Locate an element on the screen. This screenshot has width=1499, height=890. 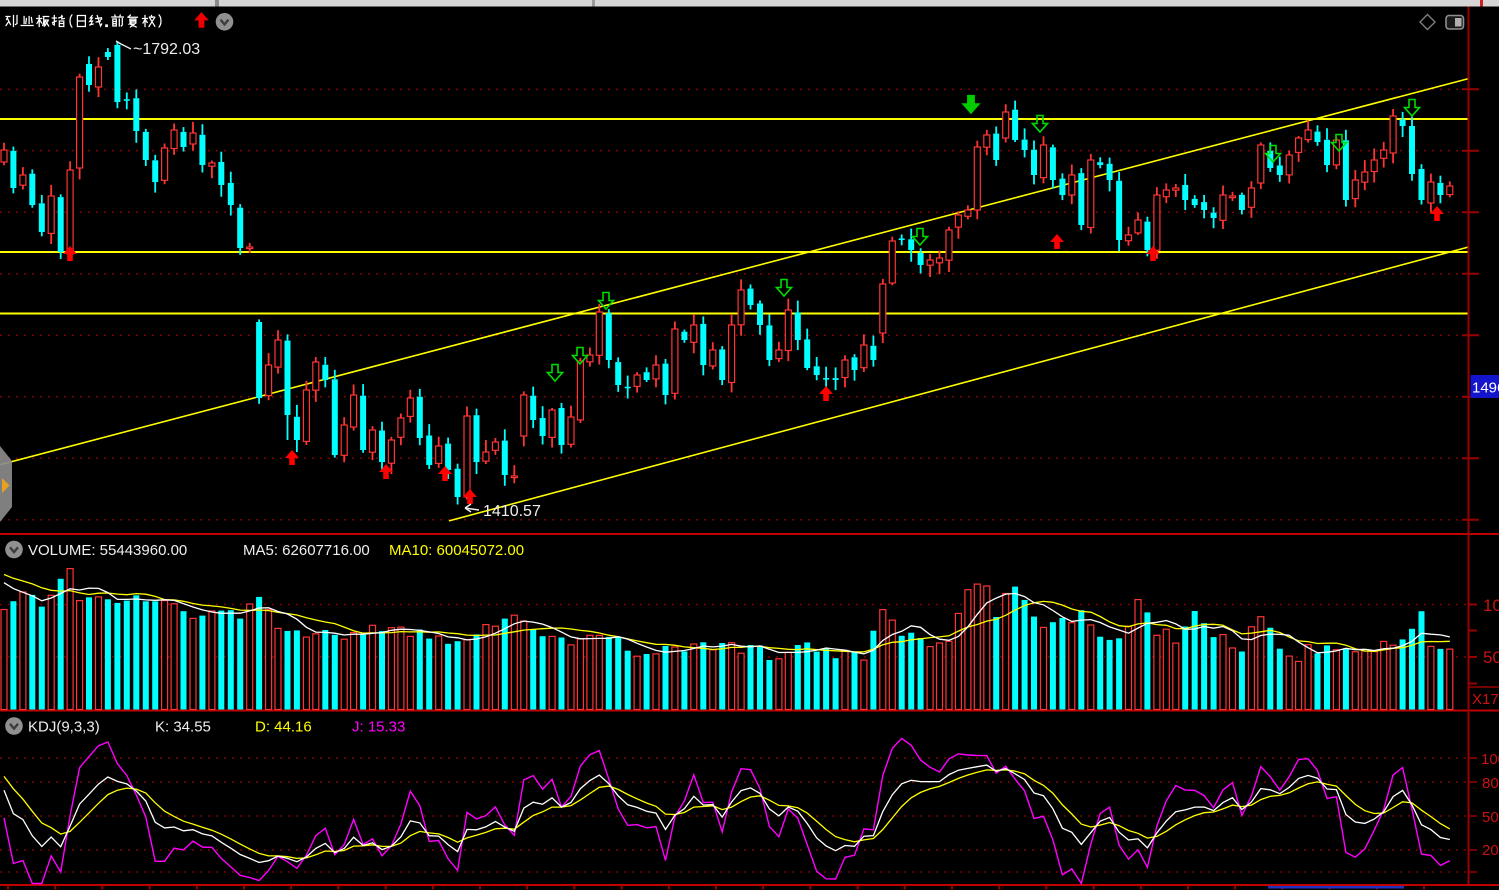
svg-text: 50 is located at coordinates (1490, 817).